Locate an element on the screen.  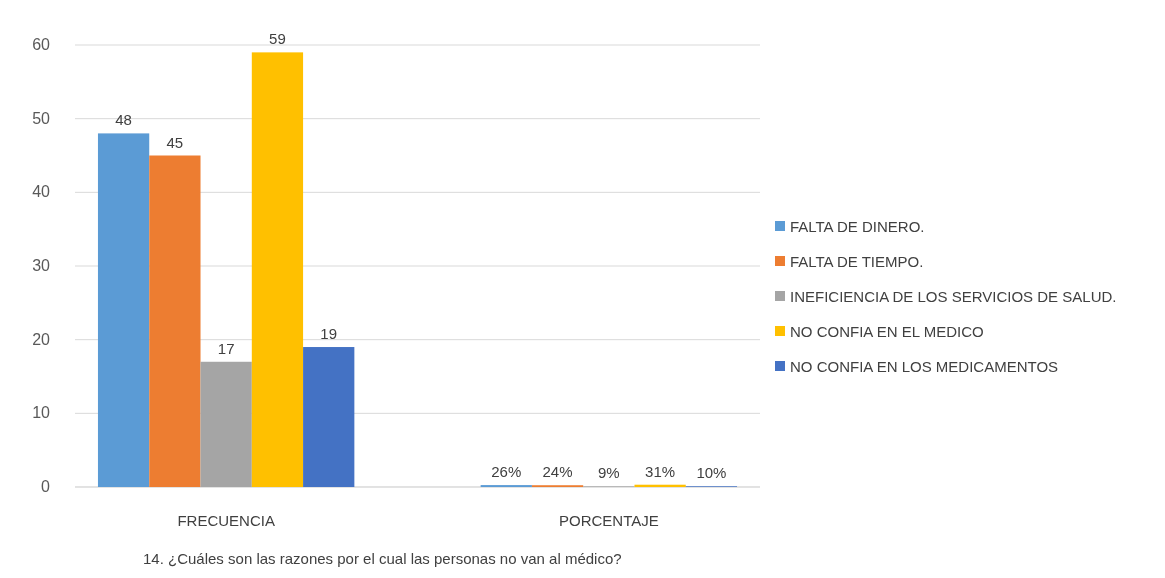
y-tick-label: 40 is located at coordinates (41, 192).